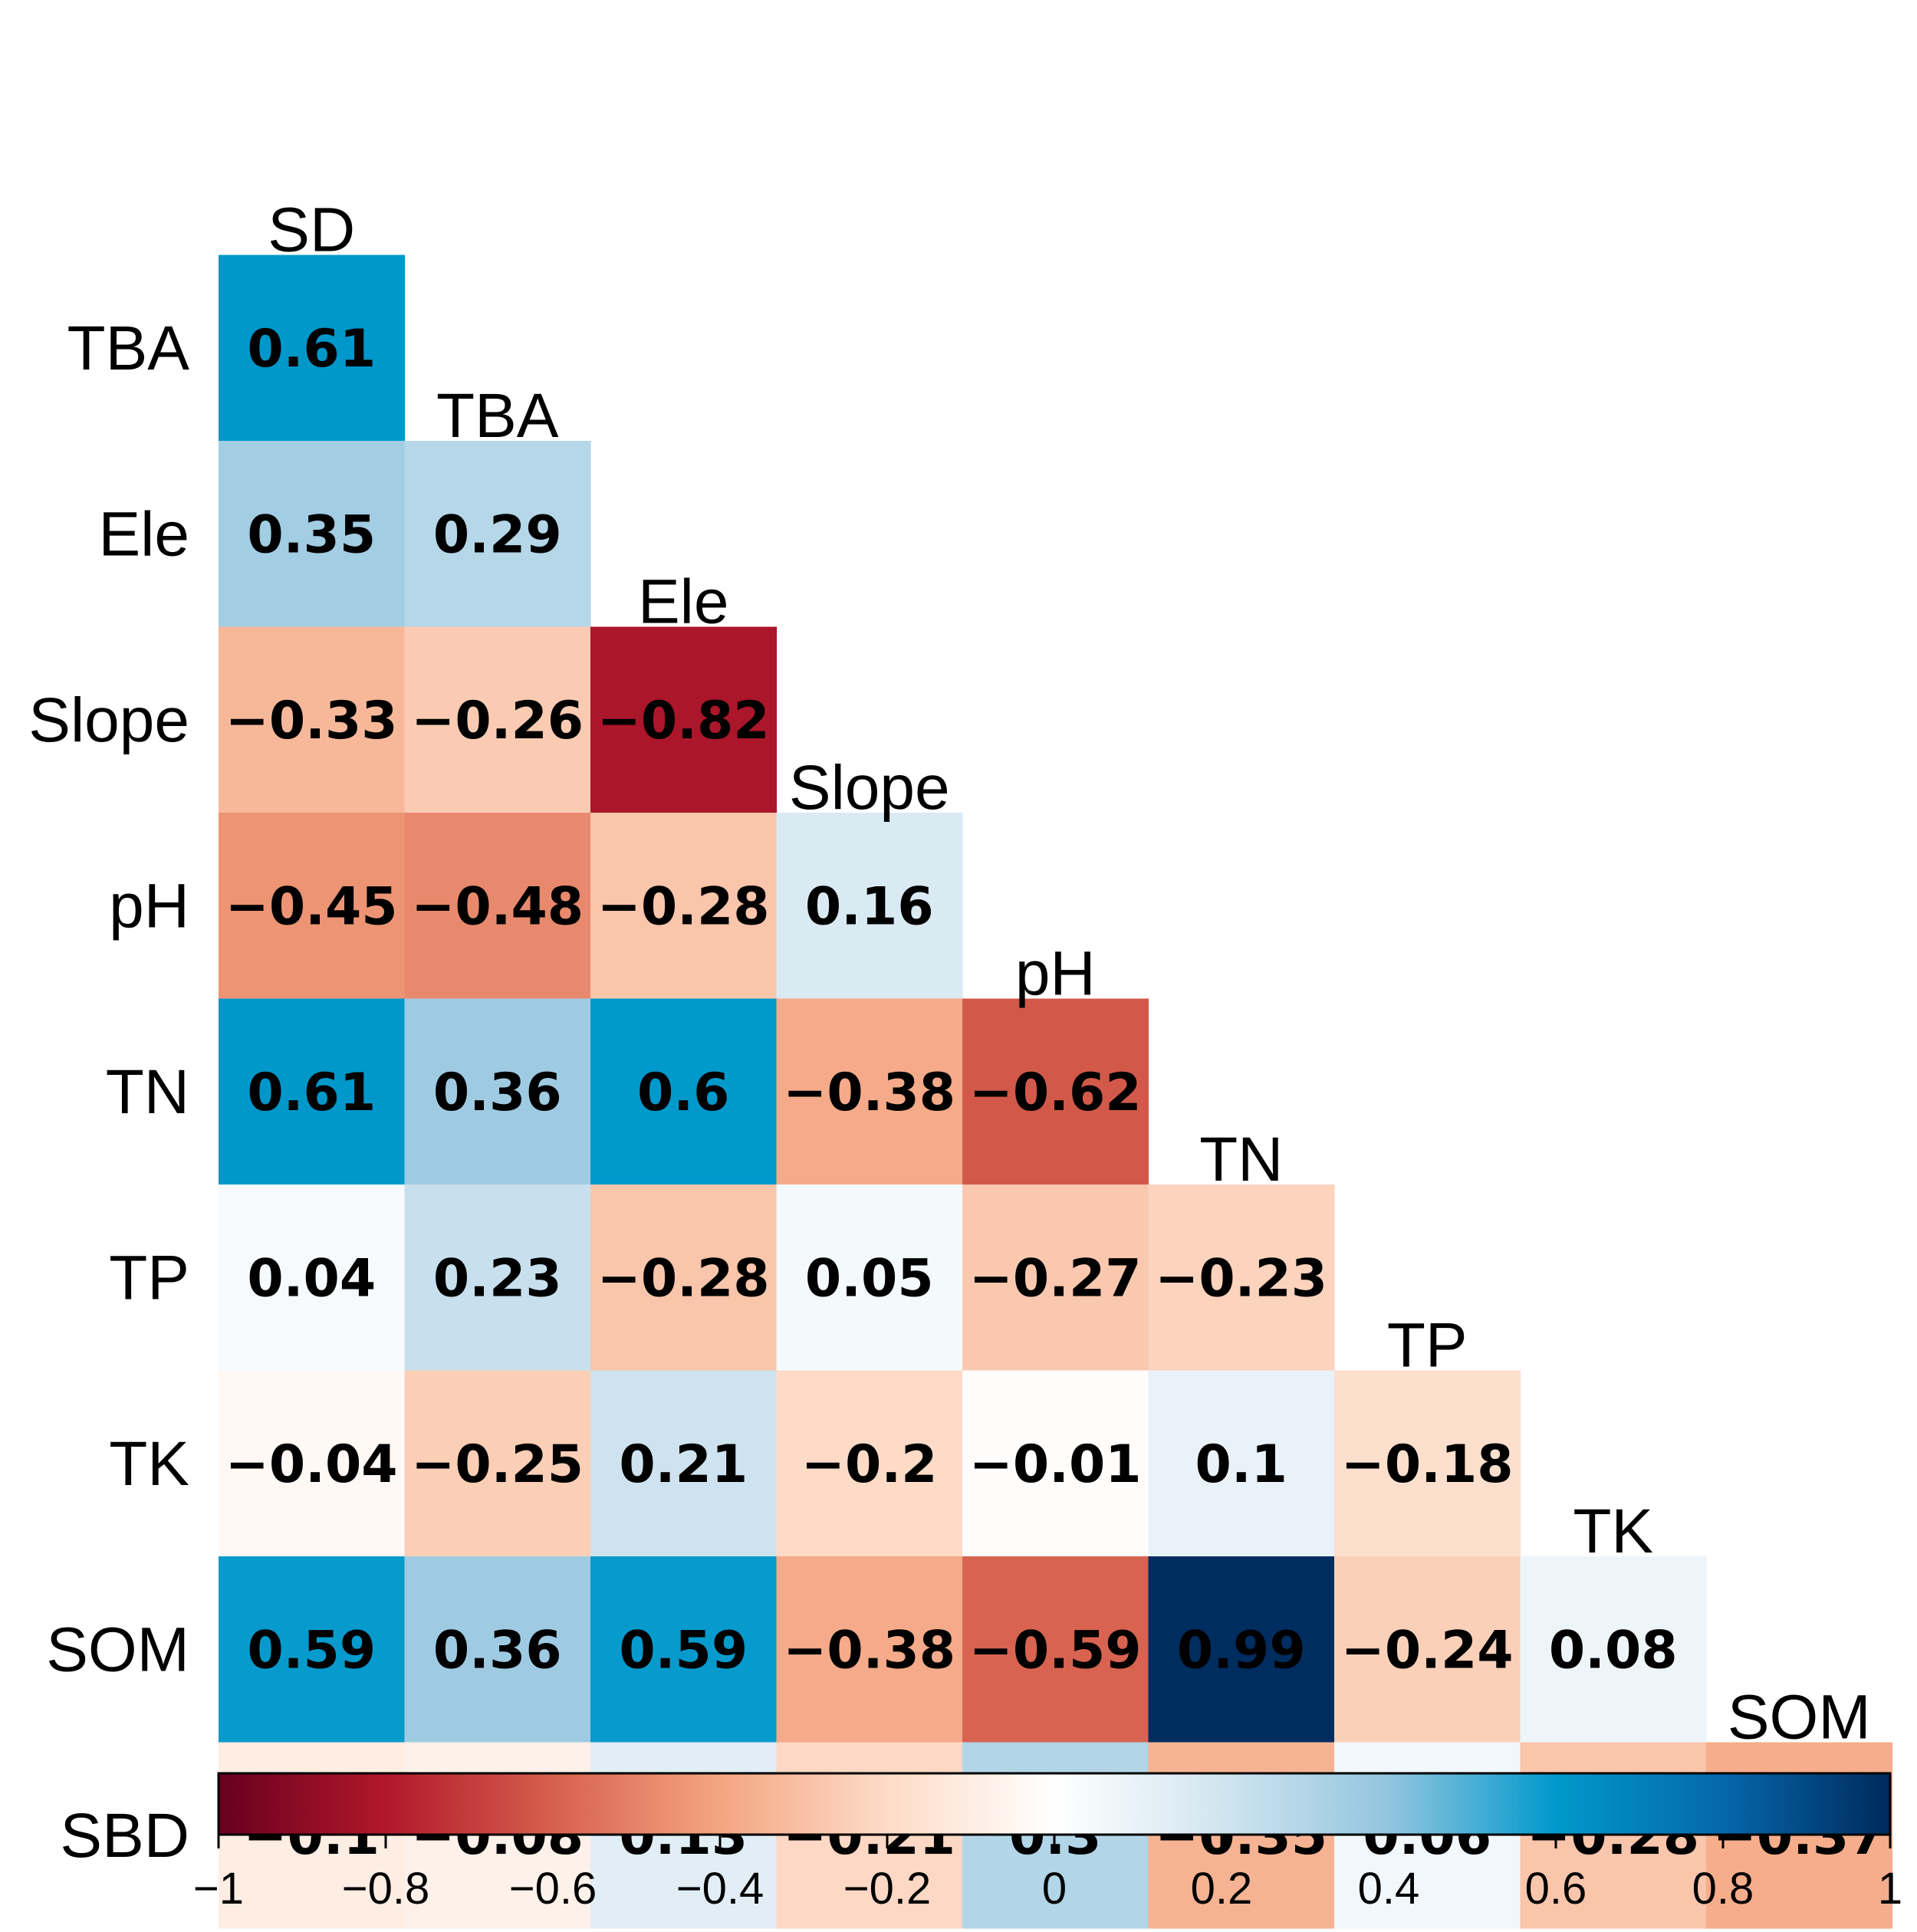 The width and height of the screenshot is (1917, 1932). I want to click on cell-value-label: −0.24, so click(1428, 1651).